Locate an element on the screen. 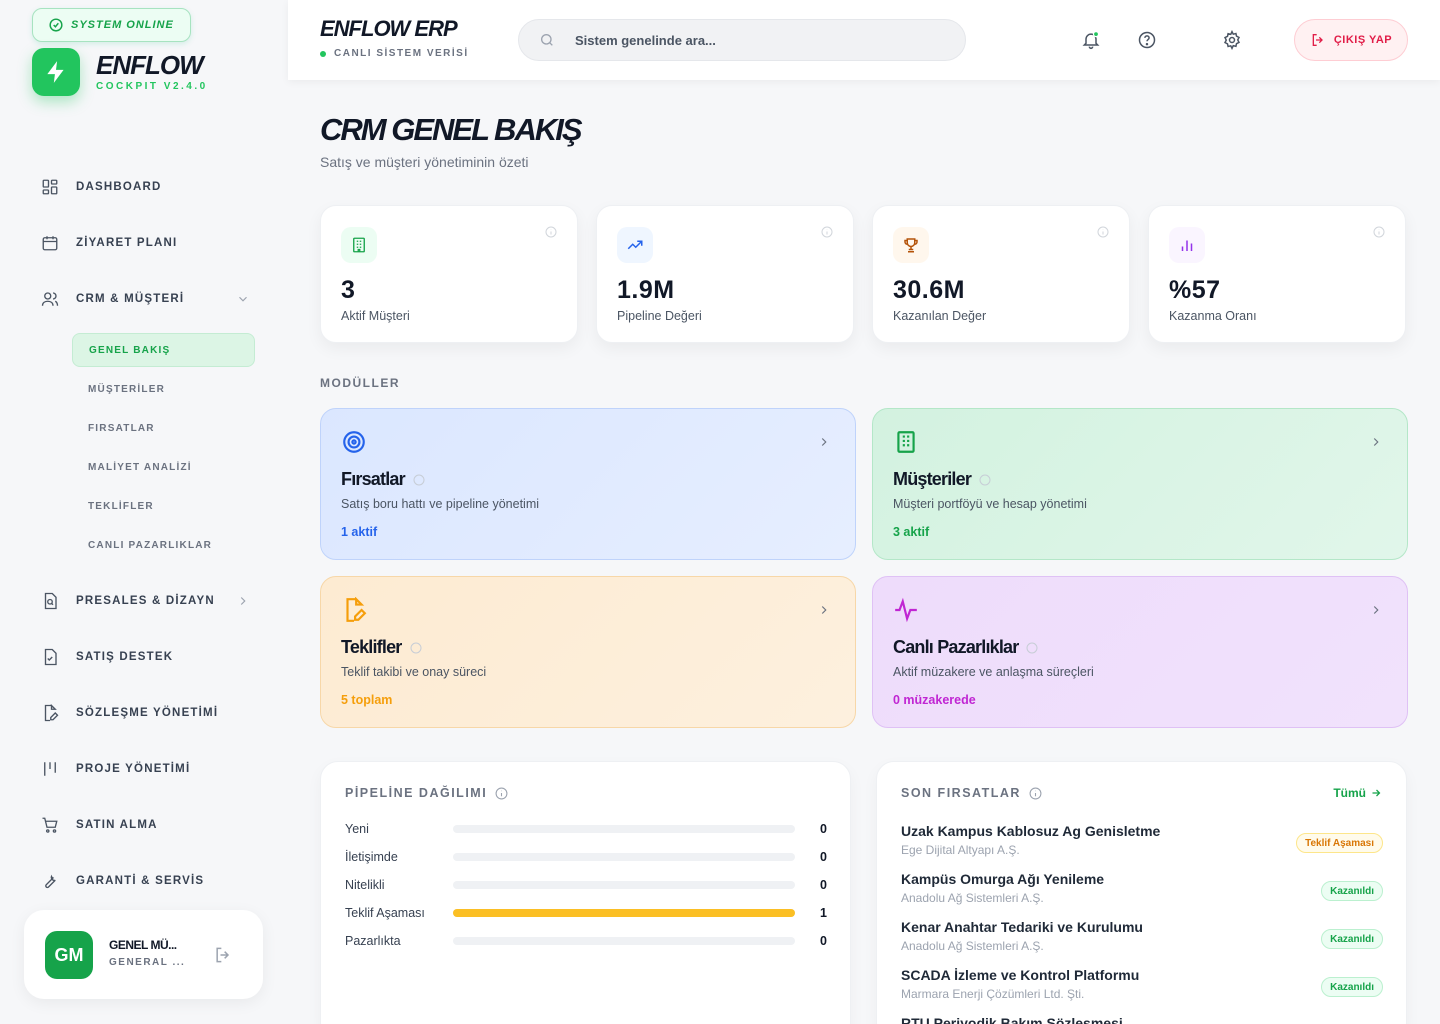 This screenshot has width=1440, height=1024. nav-proje-yonetimi: PROJE YÖNETİMİ is located at coordinates (145, 769).